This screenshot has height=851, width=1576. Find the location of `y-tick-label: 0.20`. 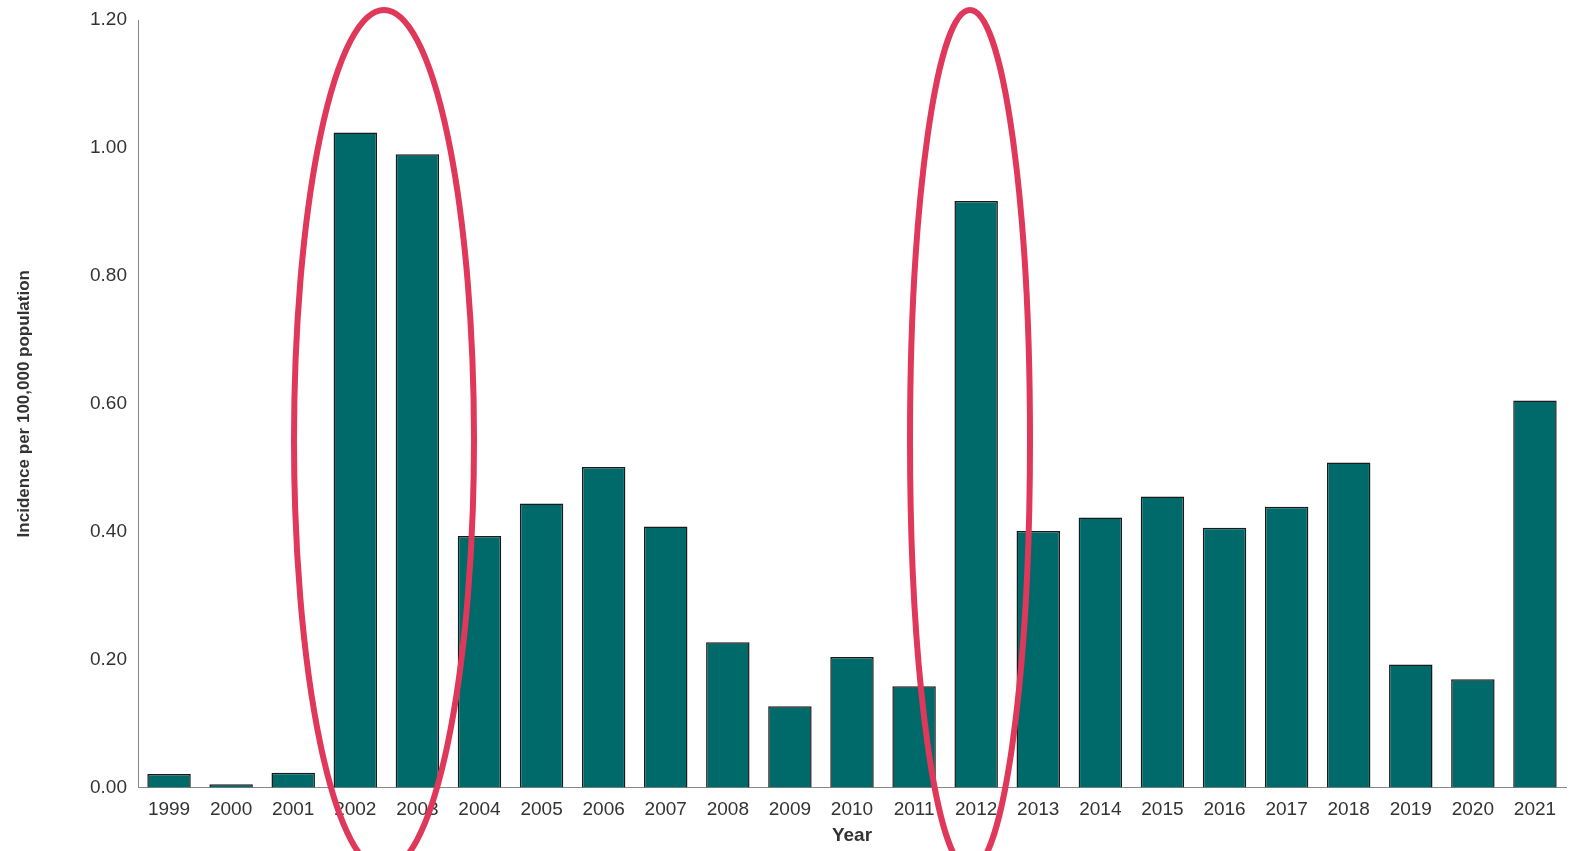

y-tick-label: 0.20 is located at coordinates (108, 658).